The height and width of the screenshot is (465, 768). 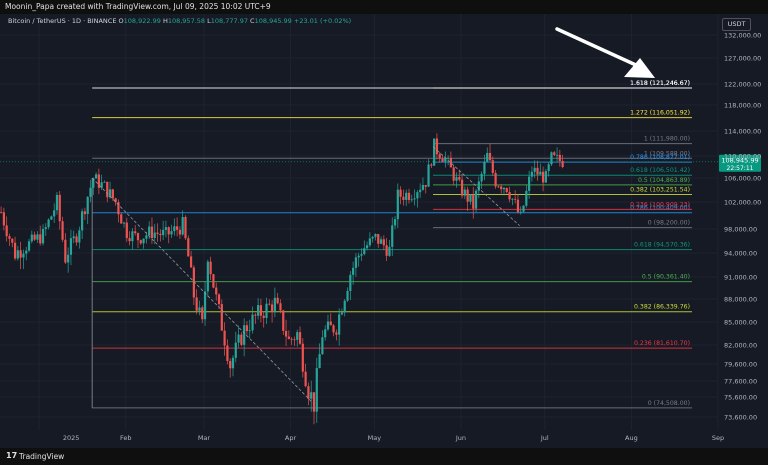 I want to click on low-value: 108,777.97, so click(x=229, y=21).